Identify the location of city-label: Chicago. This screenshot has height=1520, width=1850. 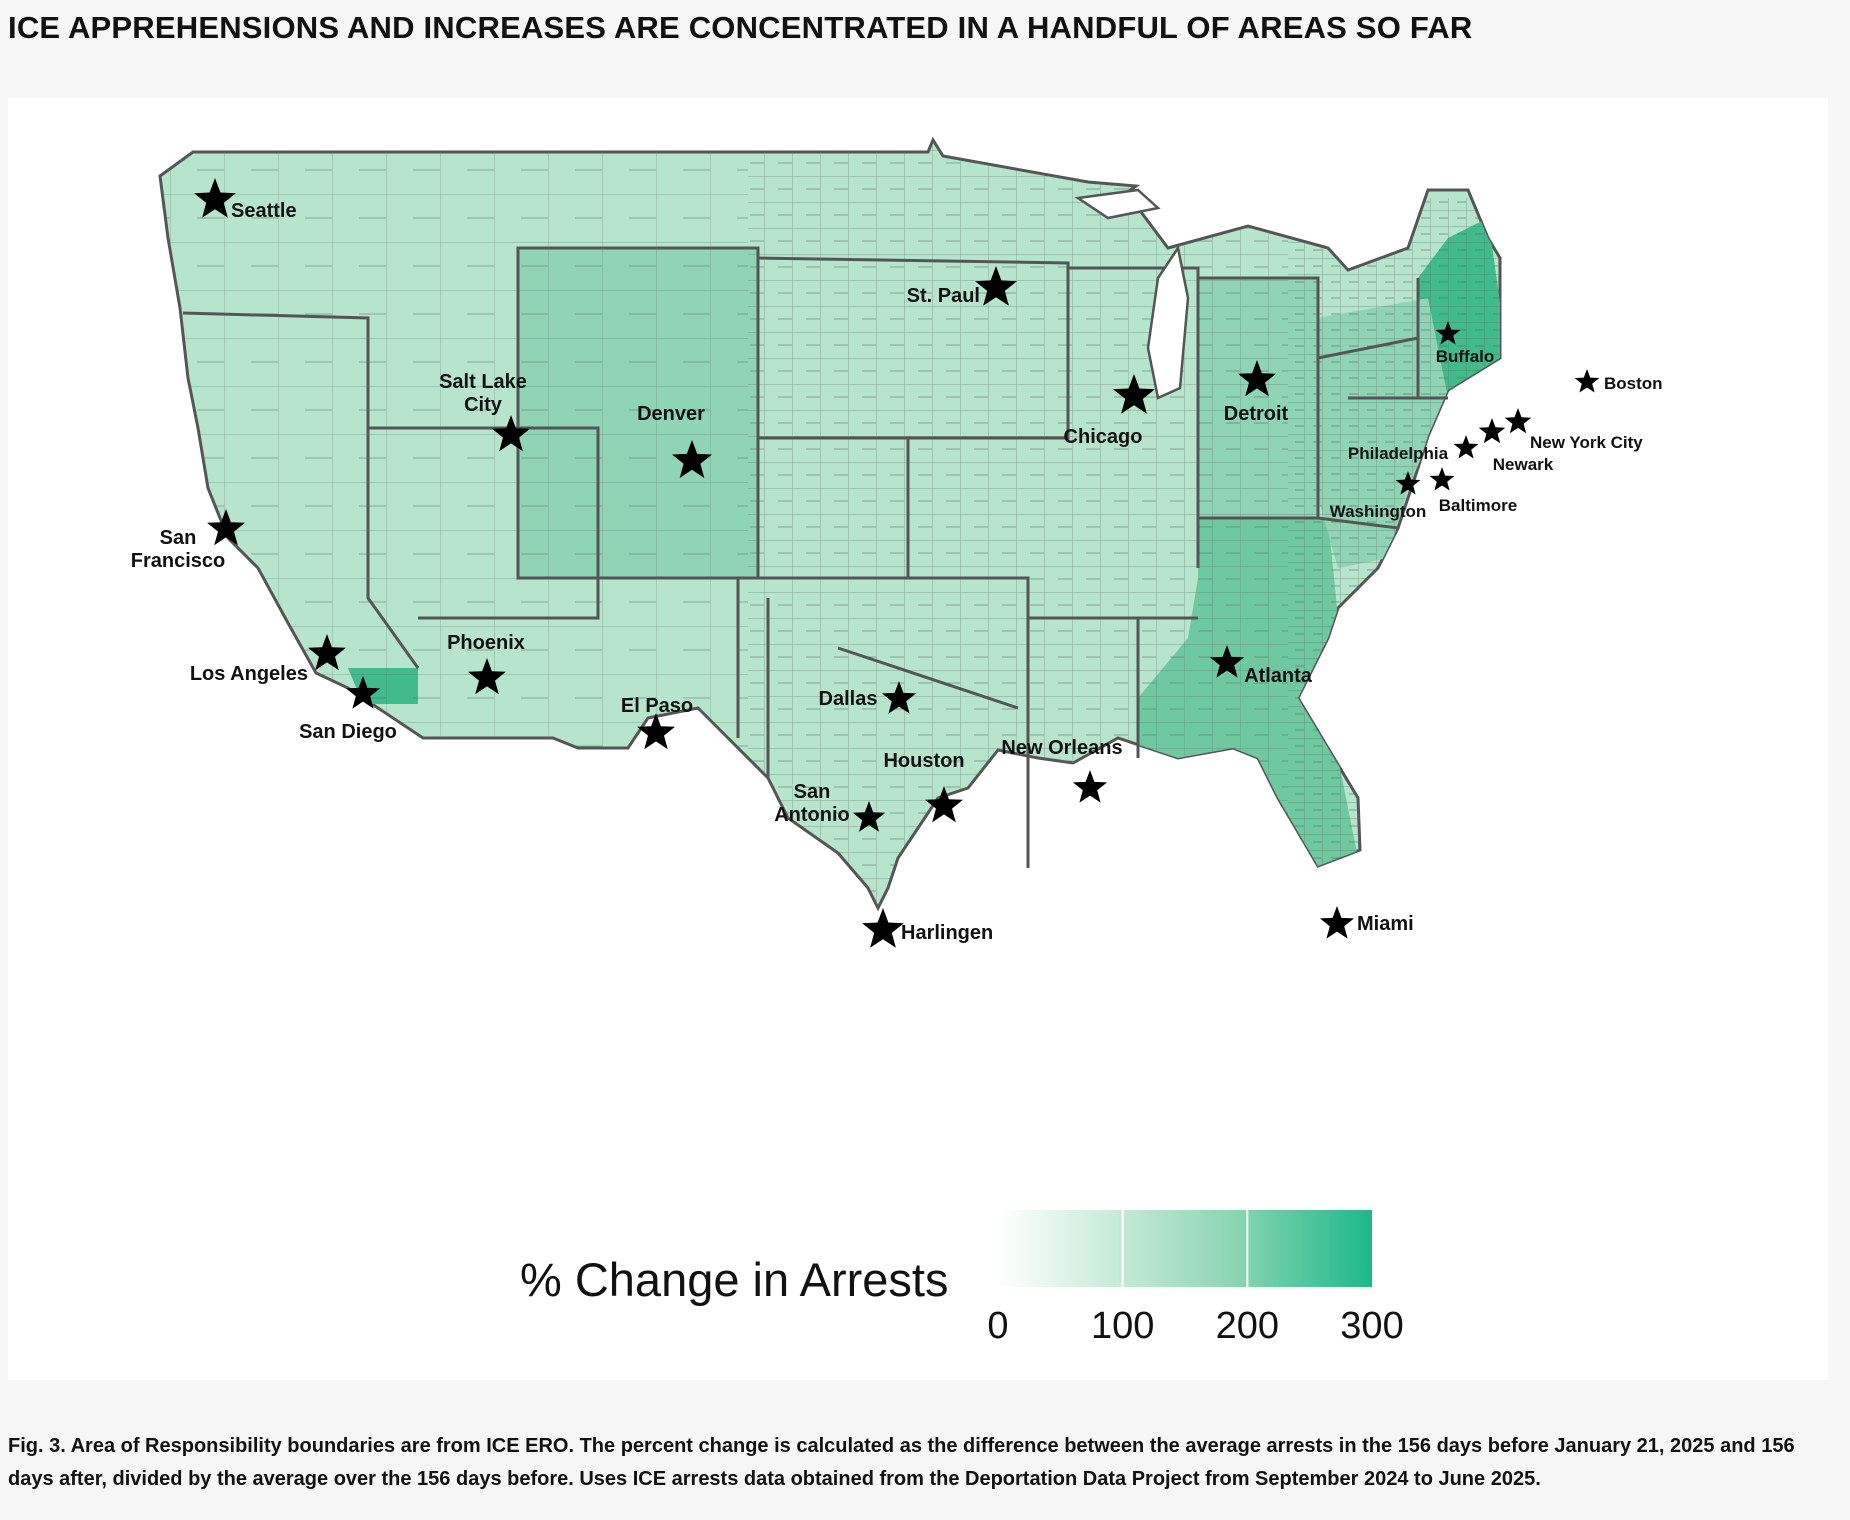
(1103, 437).